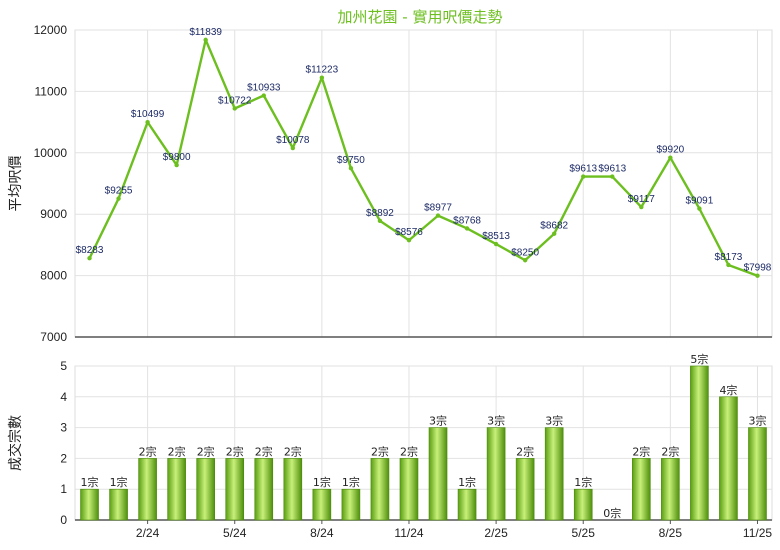 The width and height of the screenshot is (780, 550). What do you see at coordinates (63, 397) in the screenshot?
I see `y-tick-label: 4` at bounding box center [63, 397].